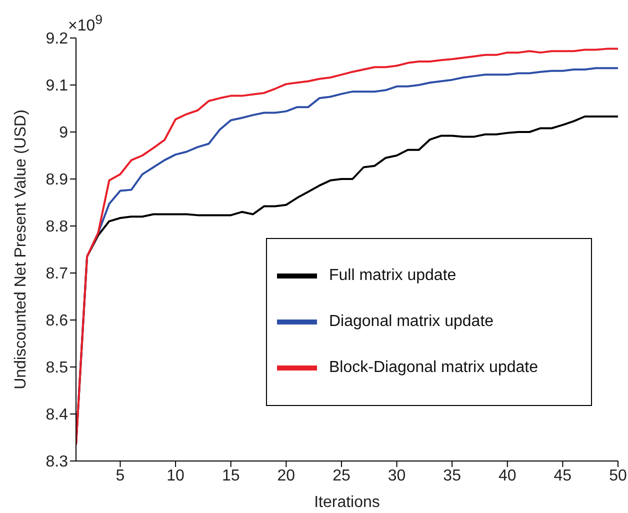  What do you see at coordinates (433, 367) in the screenshot?
I see `legend-label: Block-Diagonal matrix update` at bounding box center [433, 367].